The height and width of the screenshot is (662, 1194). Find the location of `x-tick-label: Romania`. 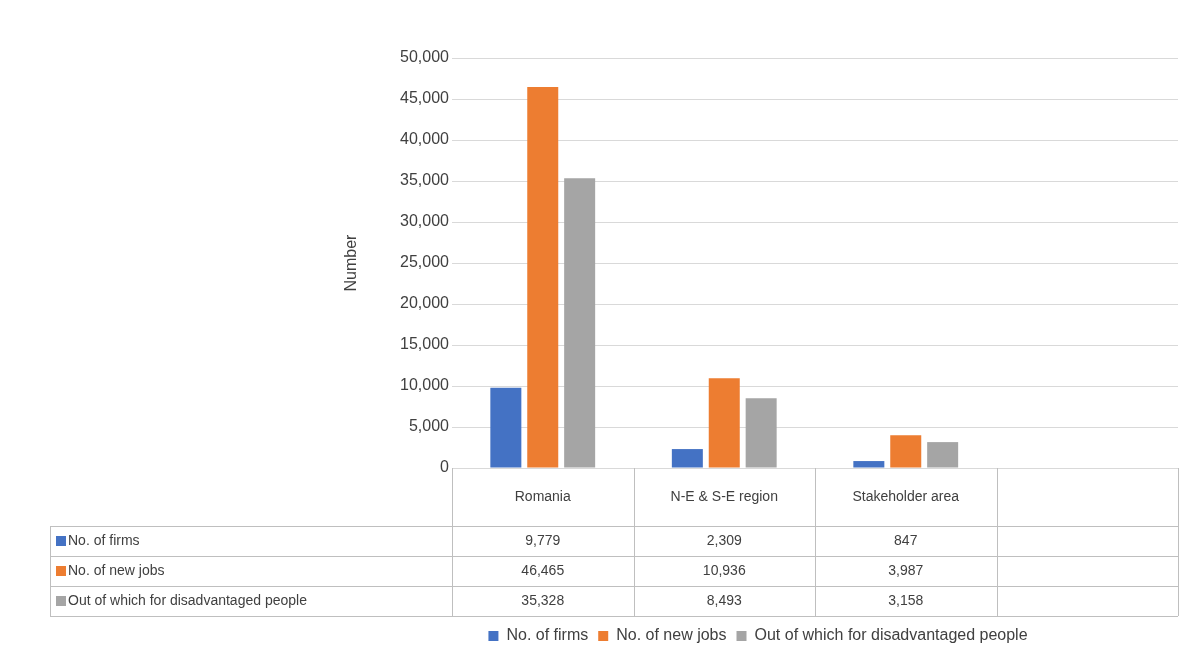

x-tick-label: Romania is located at coordinates (542, 495).